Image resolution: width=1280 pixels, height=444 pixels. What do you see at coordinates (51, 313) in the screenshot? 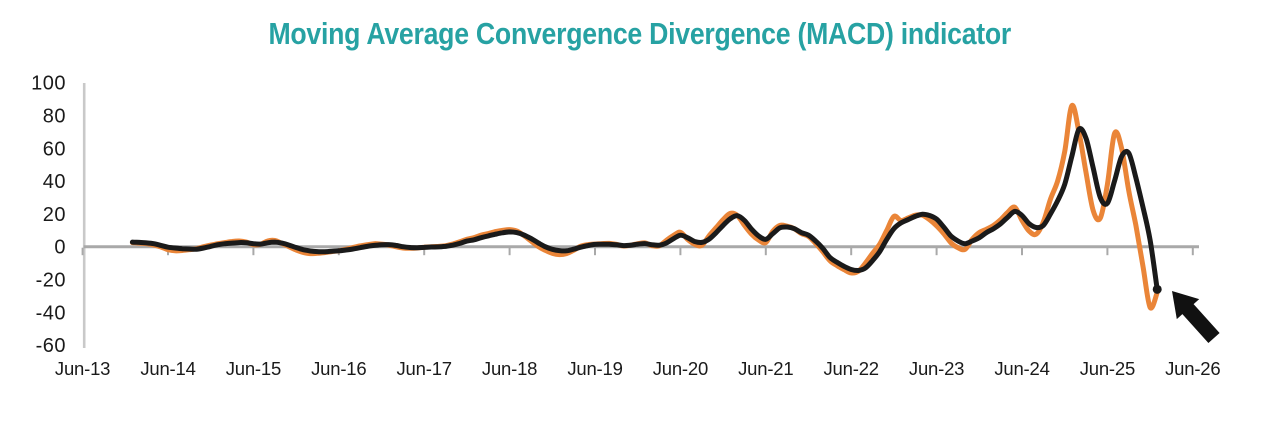
I see `y-tick-label: -40` at bounding box center [51, 313].